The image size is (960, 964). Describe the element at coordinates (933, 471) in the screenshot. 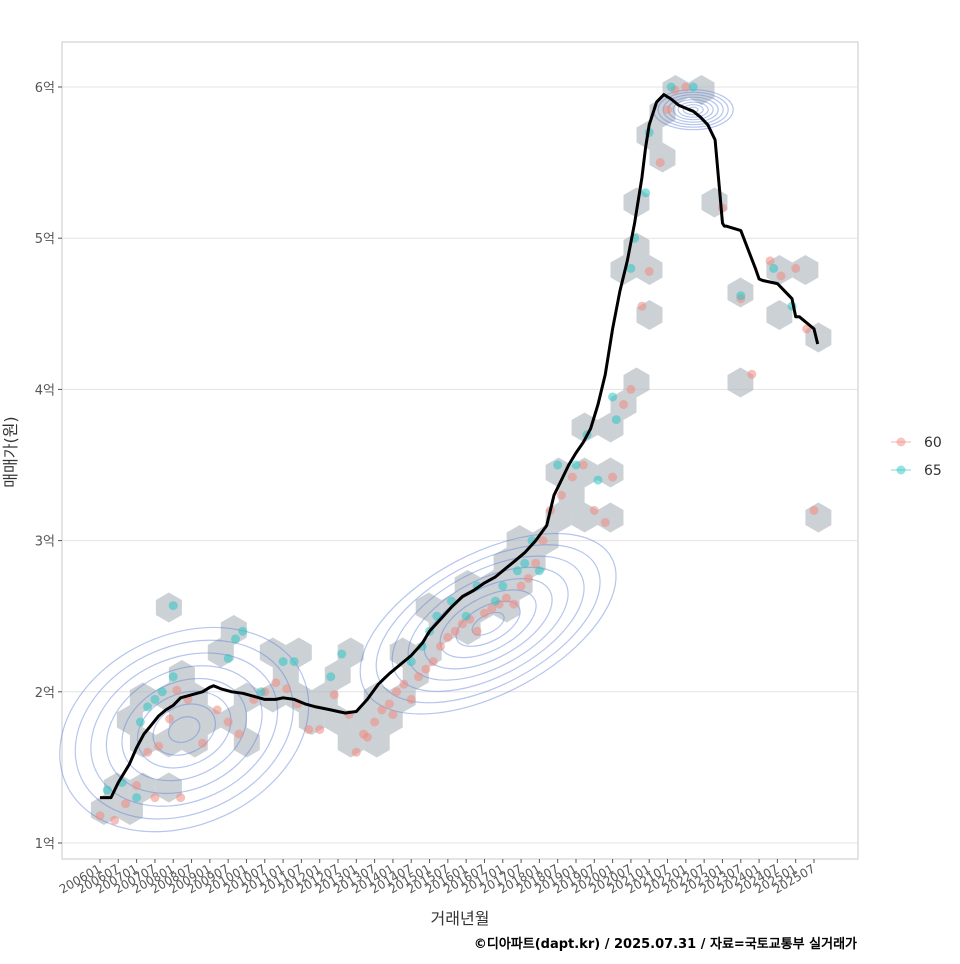

I see `legend-label-65: 65` at that location.